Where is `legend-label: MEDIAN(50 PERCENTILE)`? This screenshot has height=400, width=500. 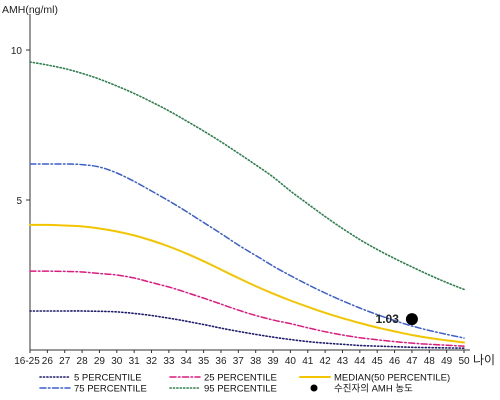 legend-label: MEDIAN(50 PERCENTILE) is located at coordinates (392, 378).